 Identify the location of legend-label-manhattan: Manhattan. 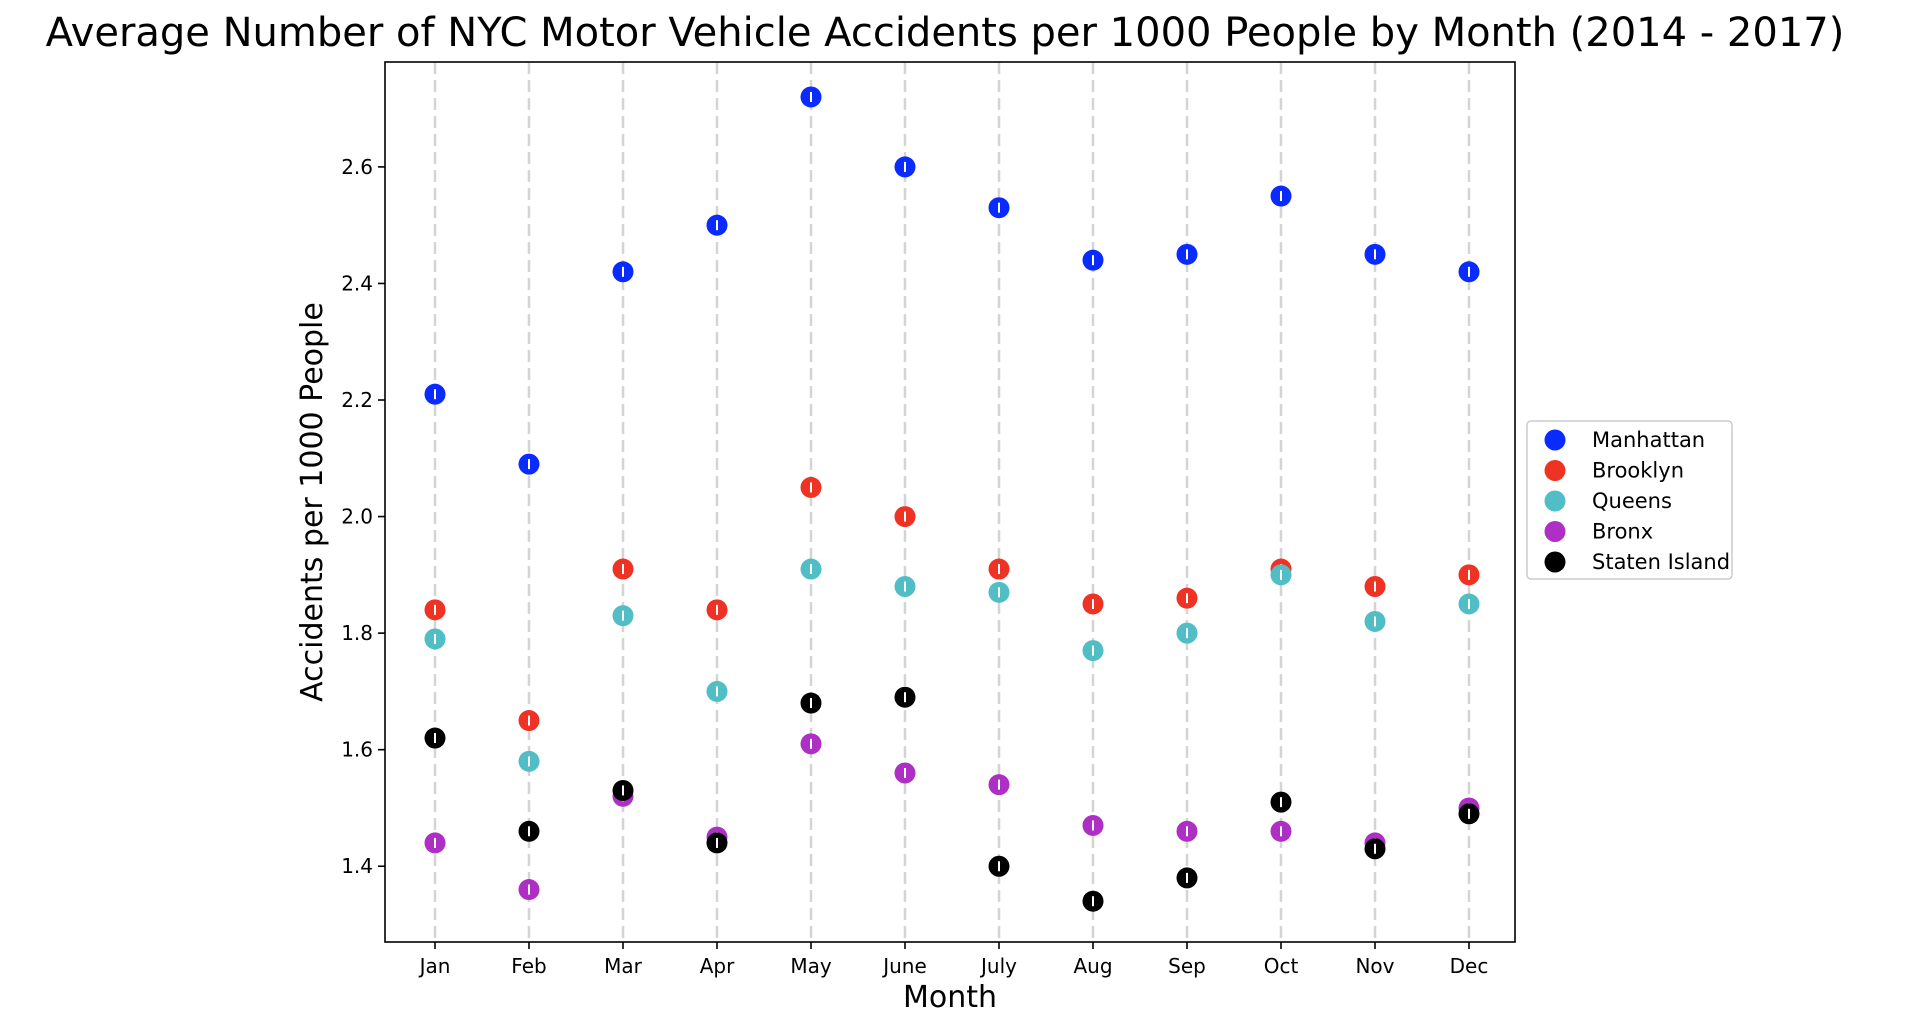
(1648, 440).